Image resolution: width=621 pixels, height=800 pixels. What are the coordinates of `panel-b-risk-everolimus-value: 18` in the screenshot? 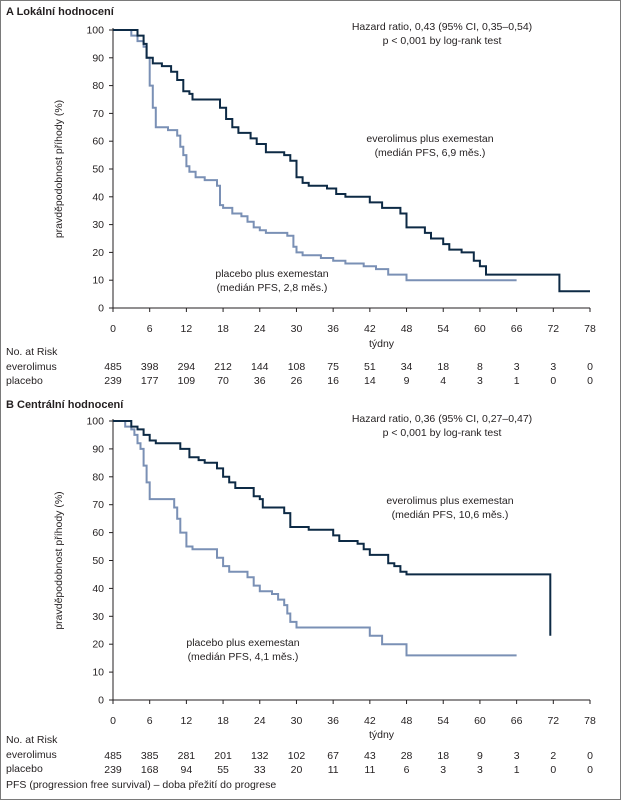 It's located at (443, 756).